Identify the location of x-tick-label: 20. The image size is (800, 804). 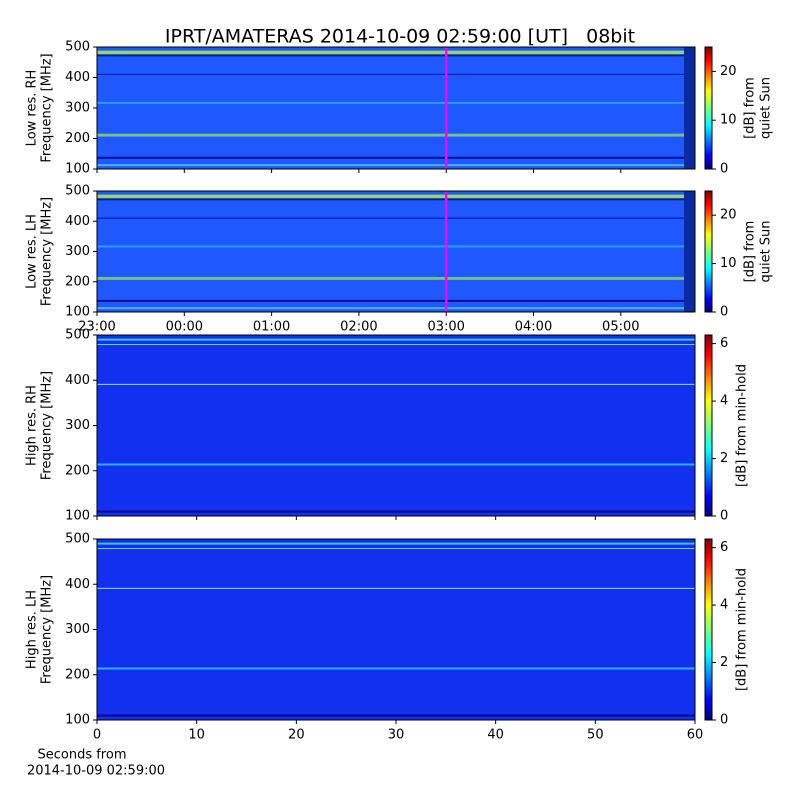
(296, 735).